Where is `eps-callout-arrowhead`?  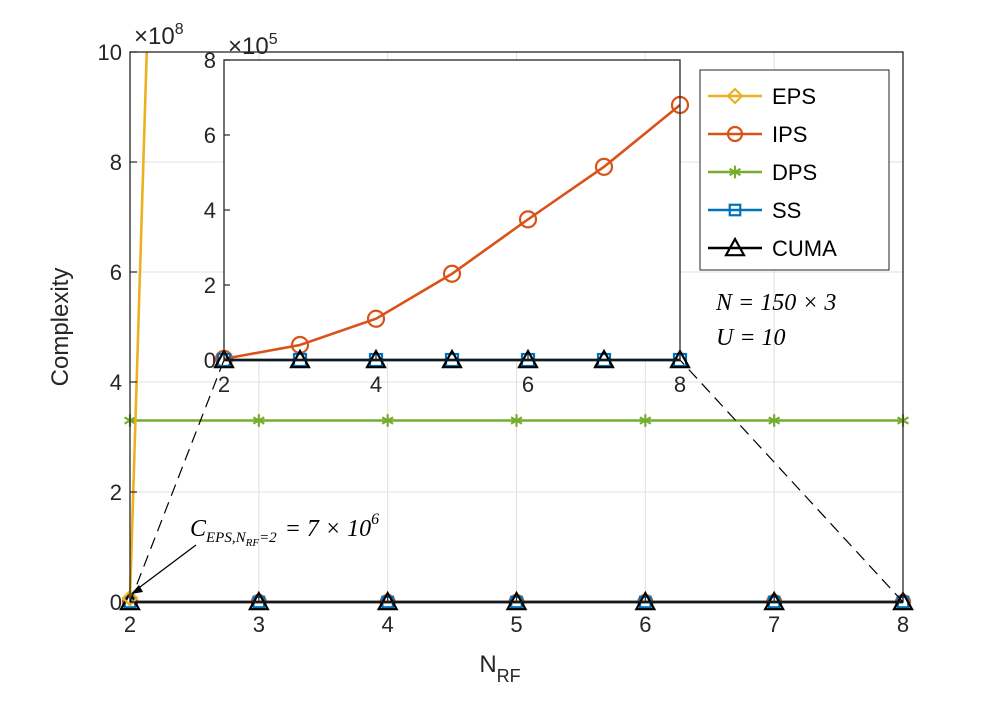
eps-callout-arrowhead is located at coordinates (137, 589).